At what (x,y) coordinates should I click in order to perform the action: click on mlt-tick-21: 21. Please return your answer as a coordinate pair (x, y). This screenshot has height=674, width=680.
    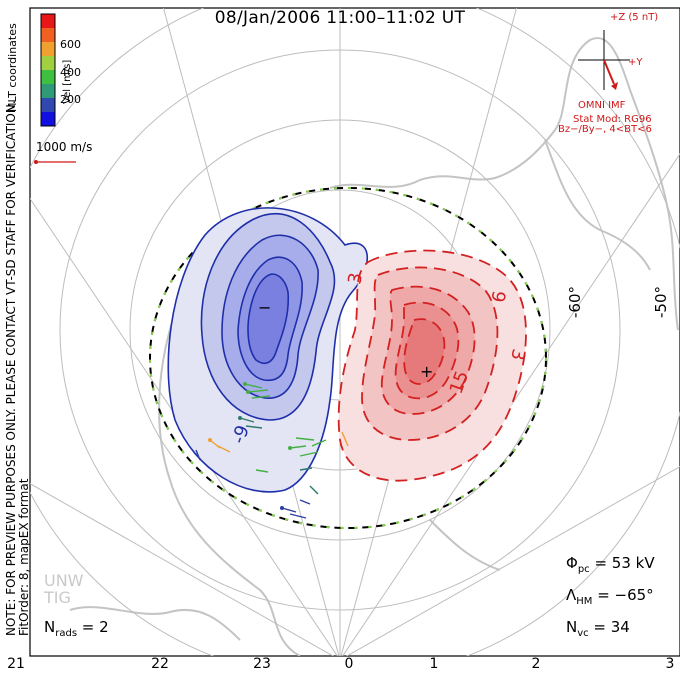
    Looking at the image, I should click on (16, 664).